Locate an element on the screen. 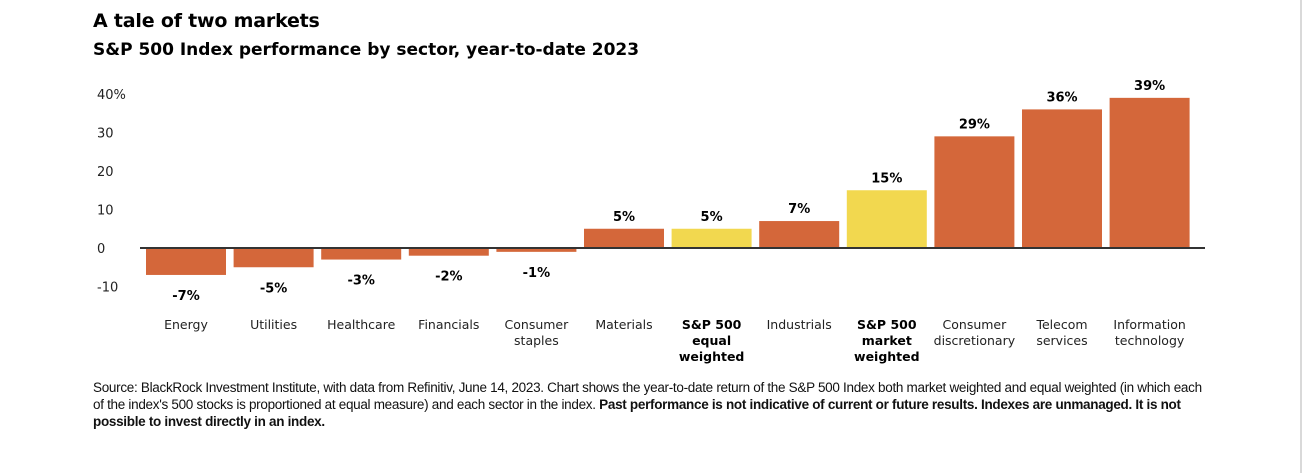 This screenshot has height=473, width=1304. category-label-line: staples is located at coordinates (536, 340).